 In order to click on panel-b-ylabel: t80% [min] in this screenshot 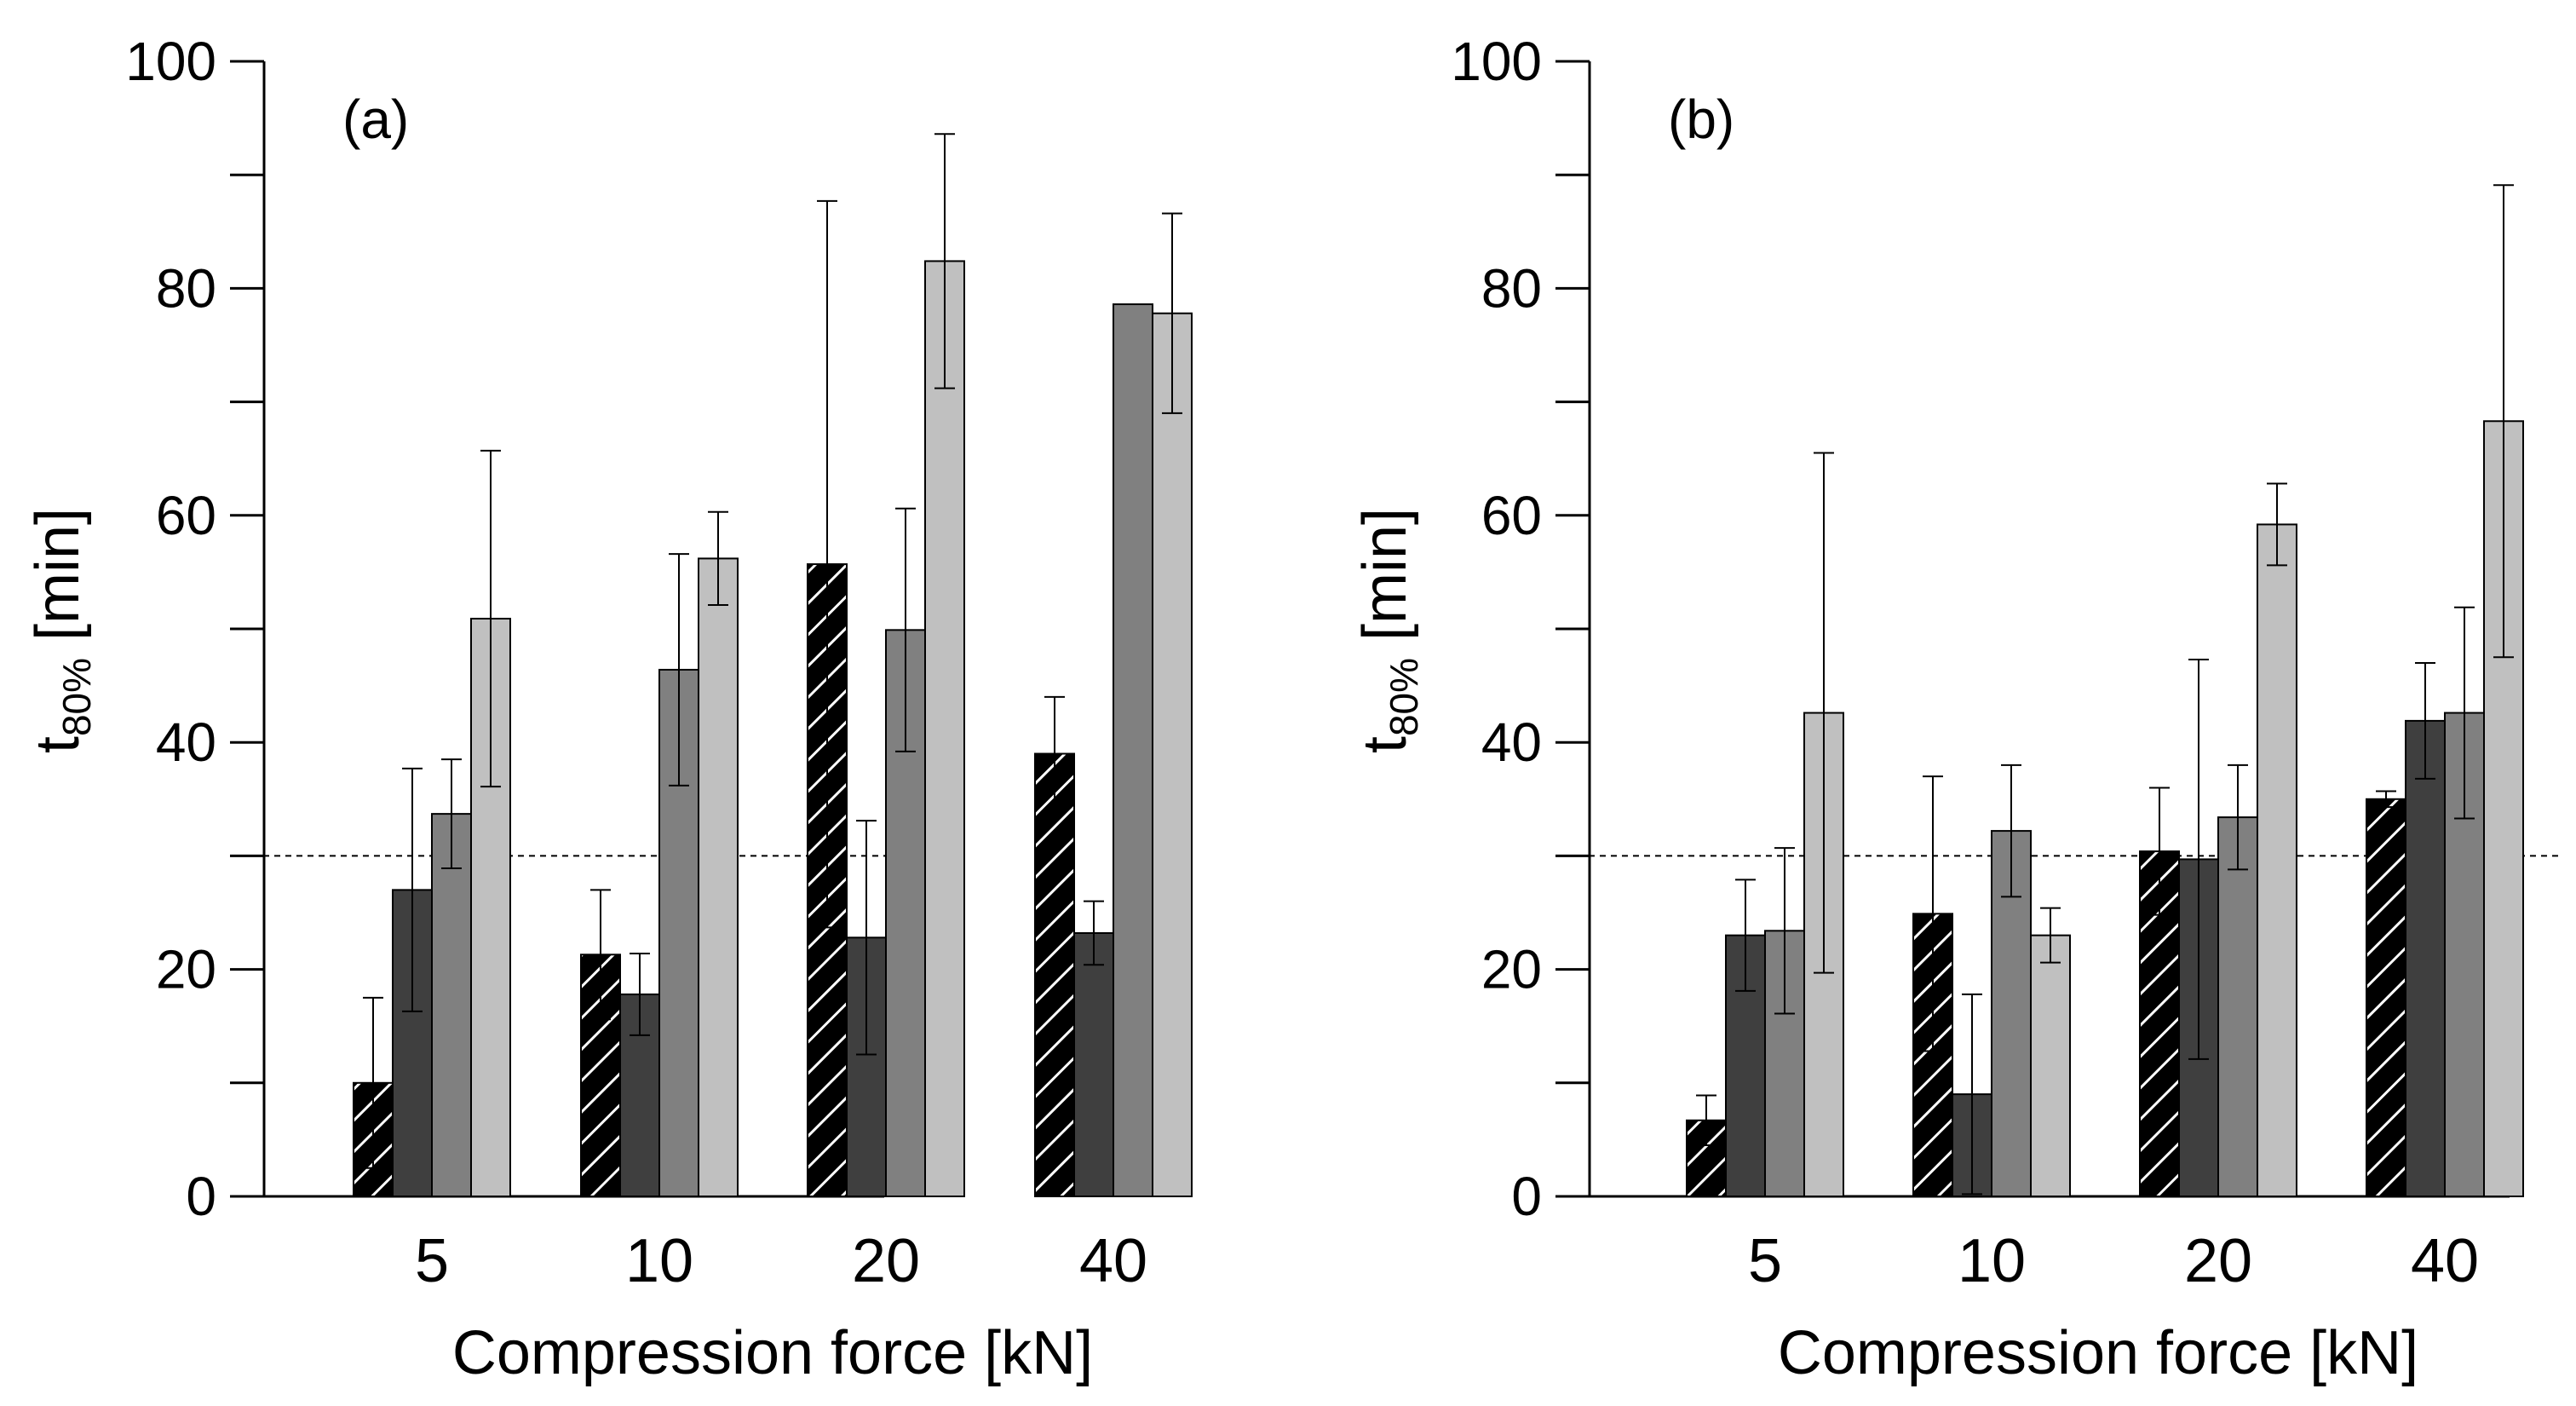, I will do `click(1389, 630)`.